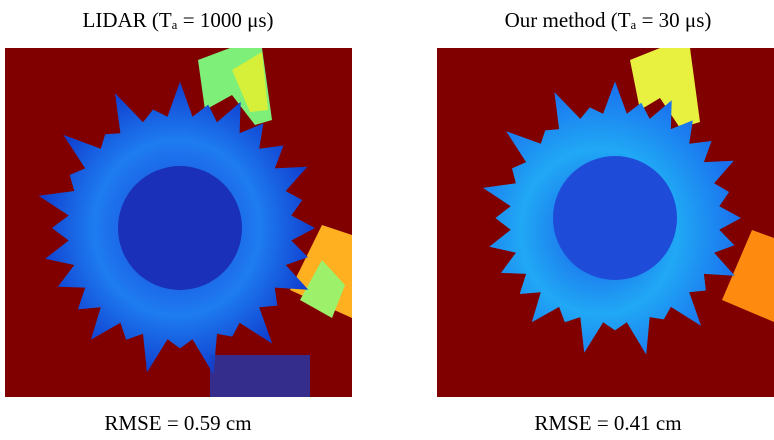 The image size is (774, 440). Describe the element at coordinates (177, 423) in the screenshot. I see `panel-caption: RMSE = 0.59 cm` at that location.